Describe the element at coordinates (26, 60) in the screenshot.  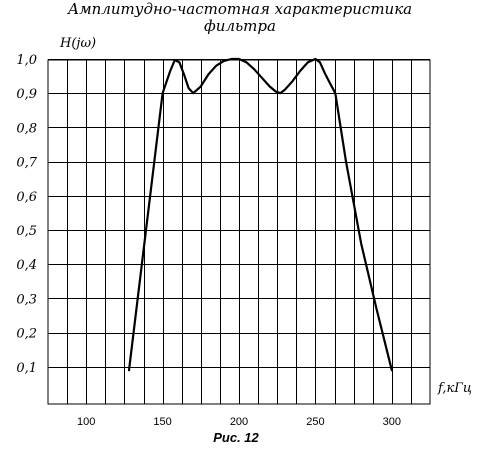
I see `y-tick-label: 1,0` at that location.